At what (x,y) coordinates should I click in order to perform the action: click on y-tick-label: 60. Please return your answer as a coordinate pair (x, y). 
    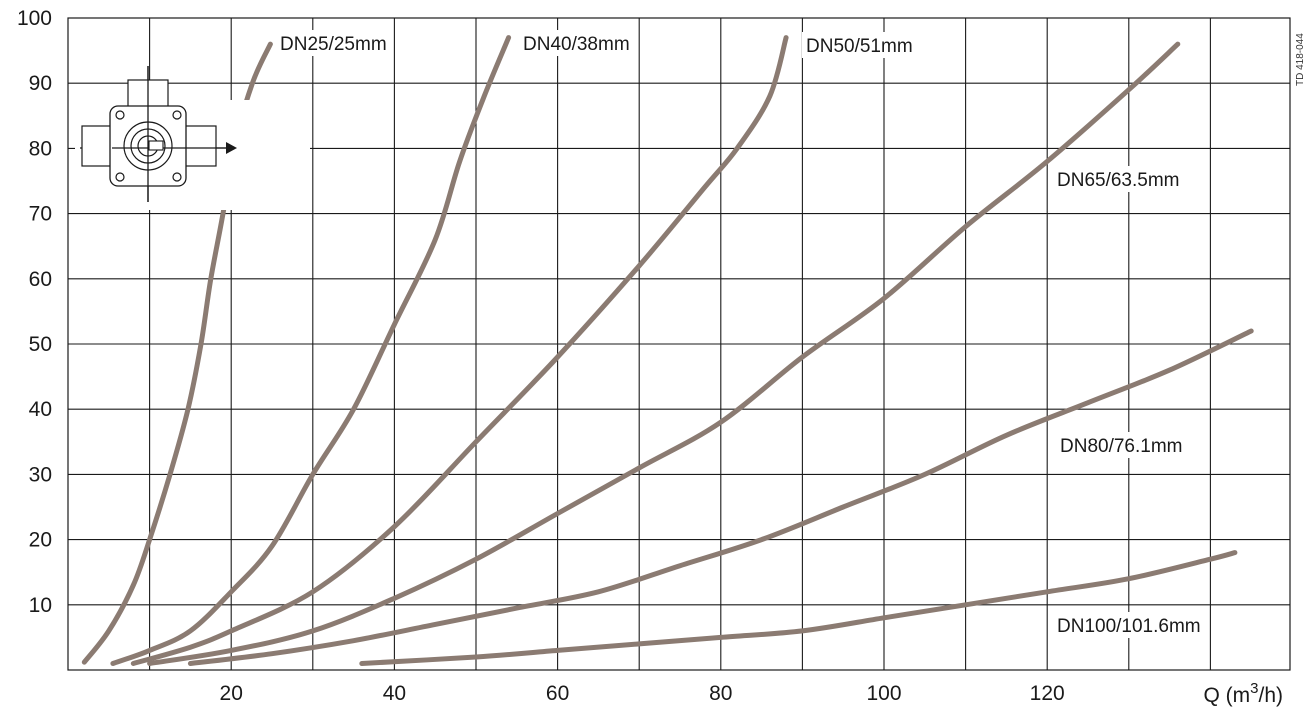
    Looking at the image, I should click on (40, 279).